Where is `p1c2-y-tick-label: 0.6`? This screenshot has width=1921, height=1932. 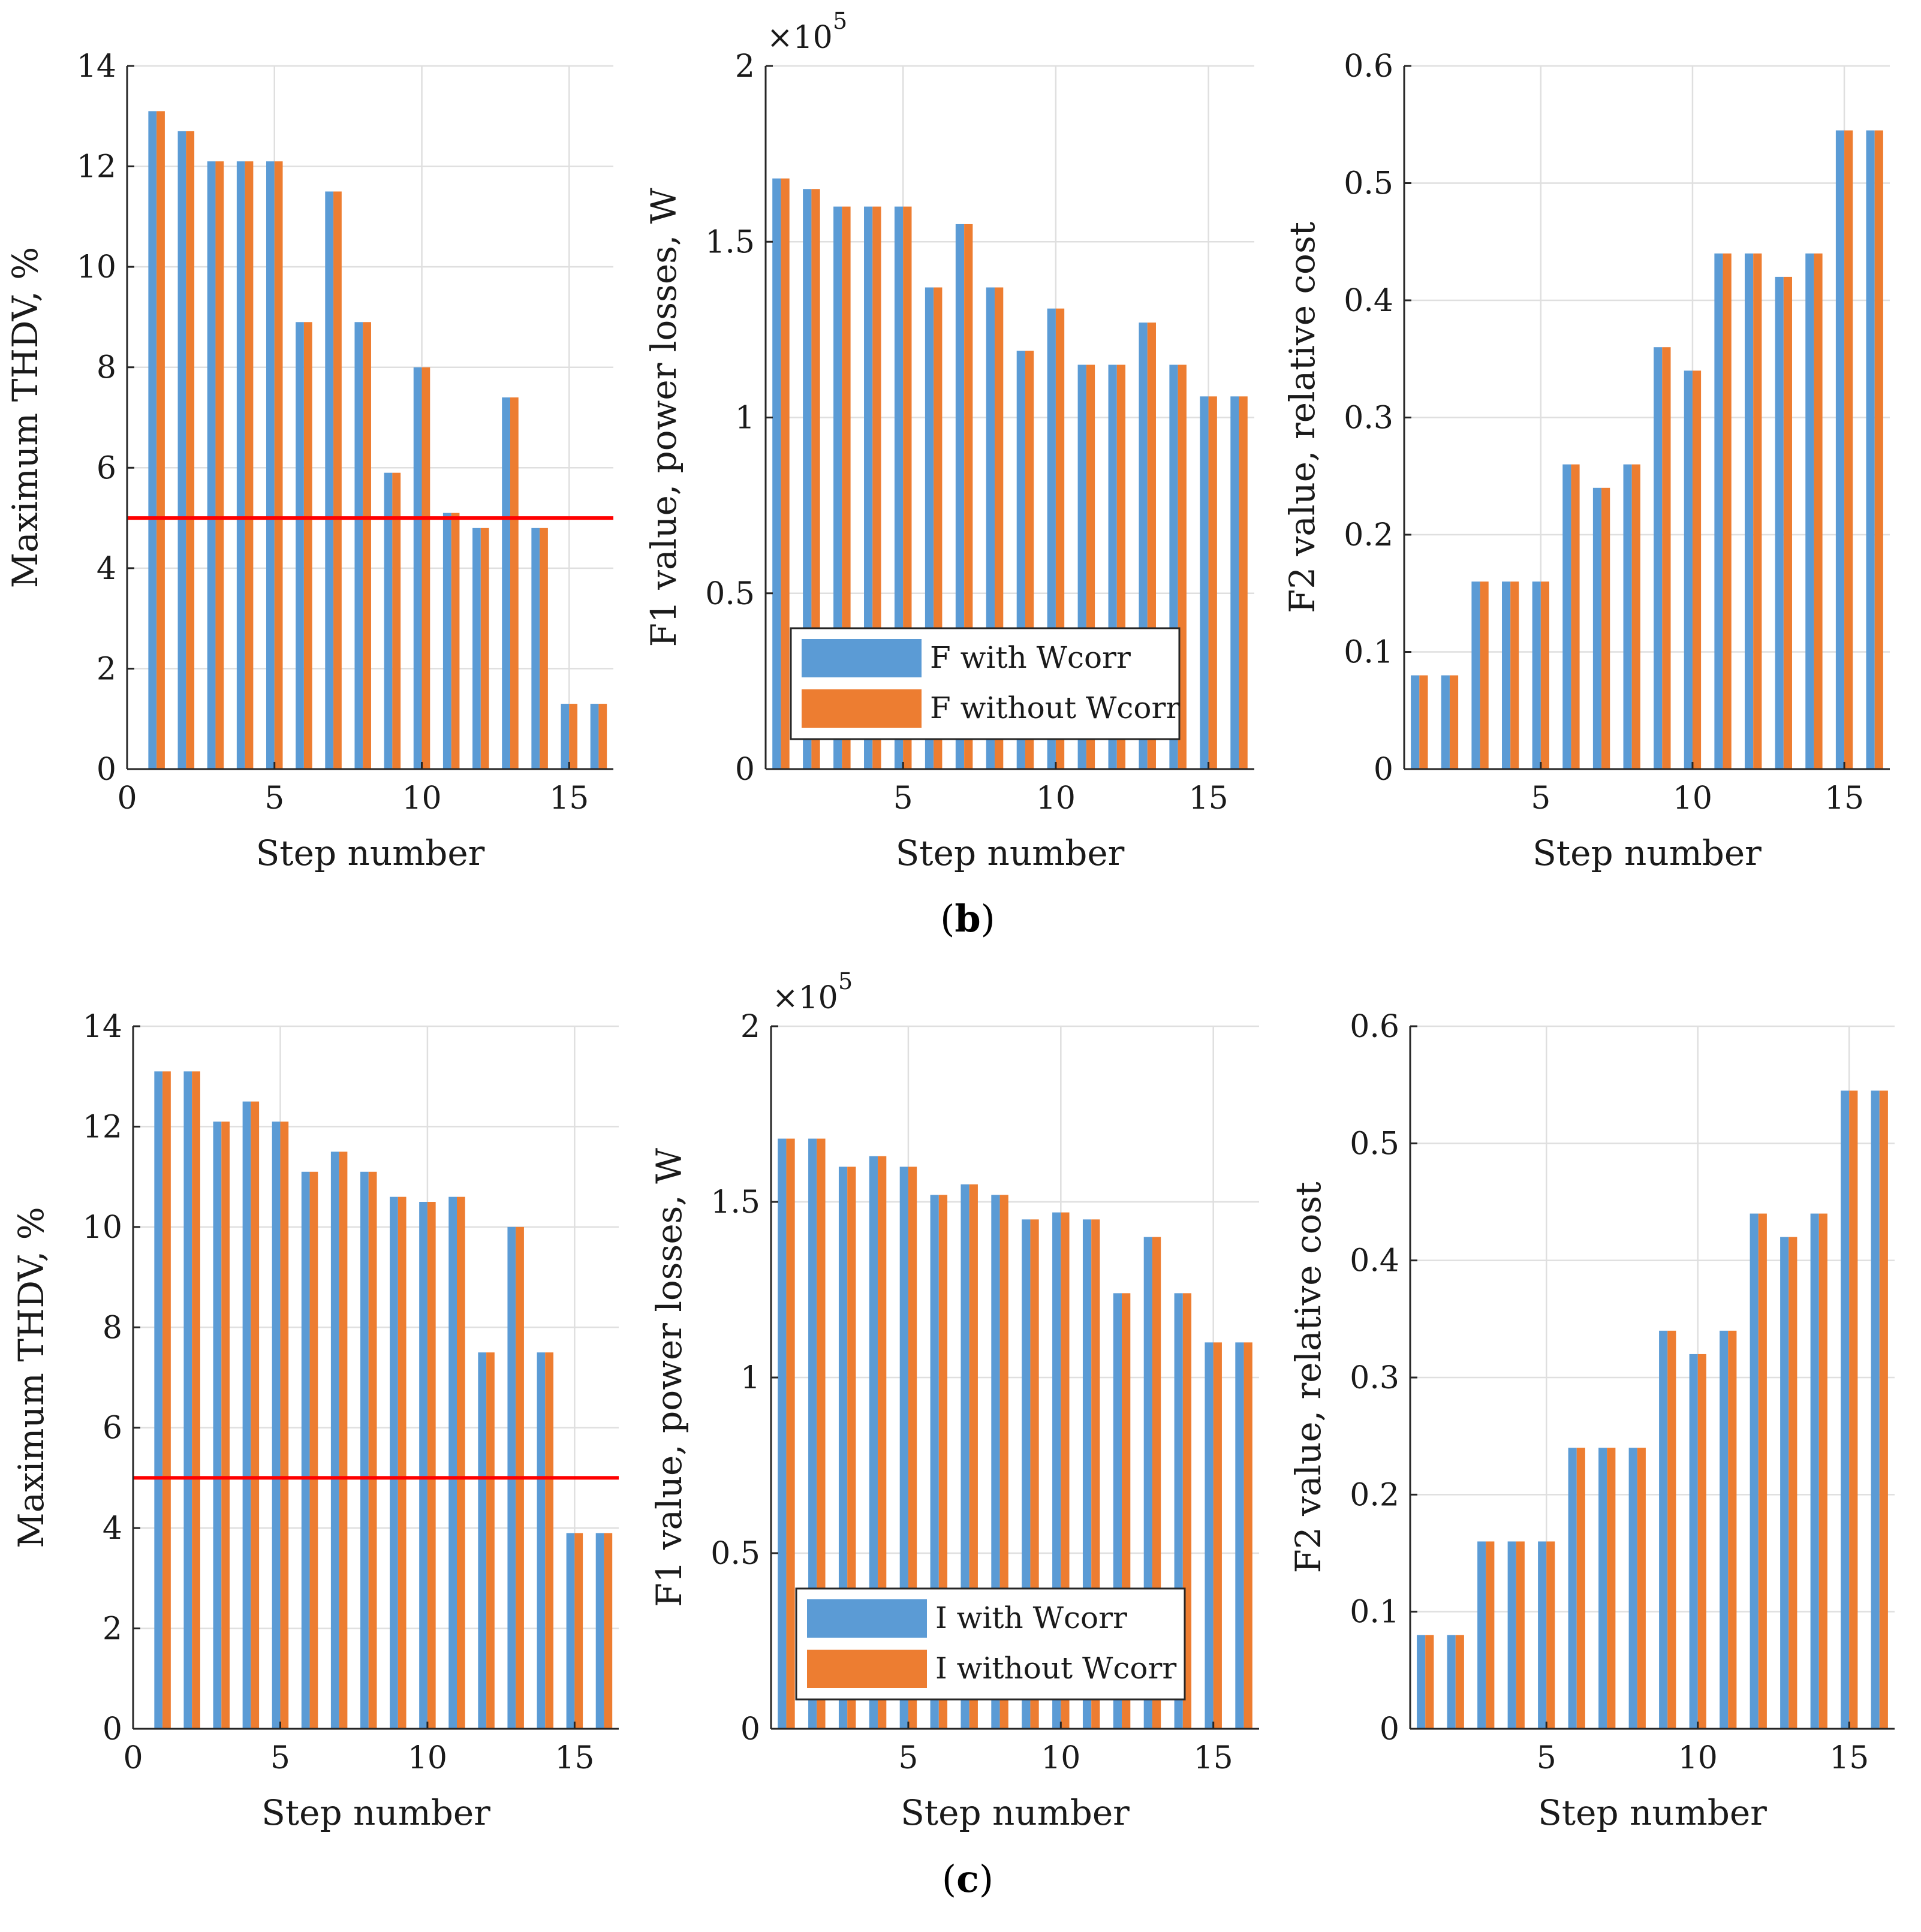
p1c2-y-tick-label: 0.6 is located at coordinates (1374, 1027).